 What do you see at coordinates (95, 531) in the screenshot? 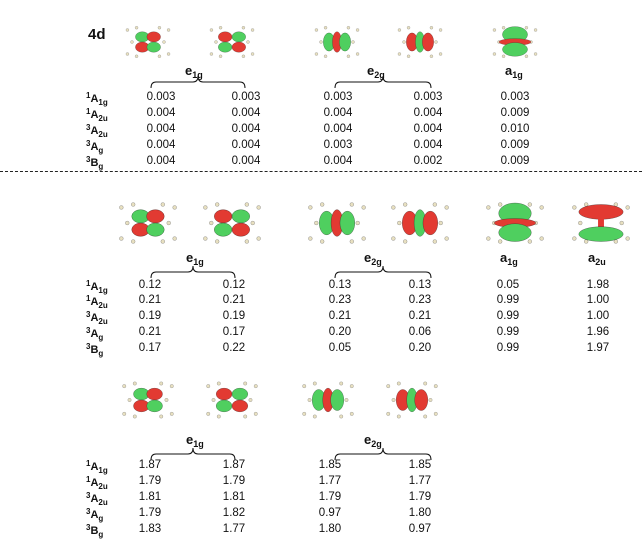
I see `state-label: 3Bg` at bounding box center [95, 531].